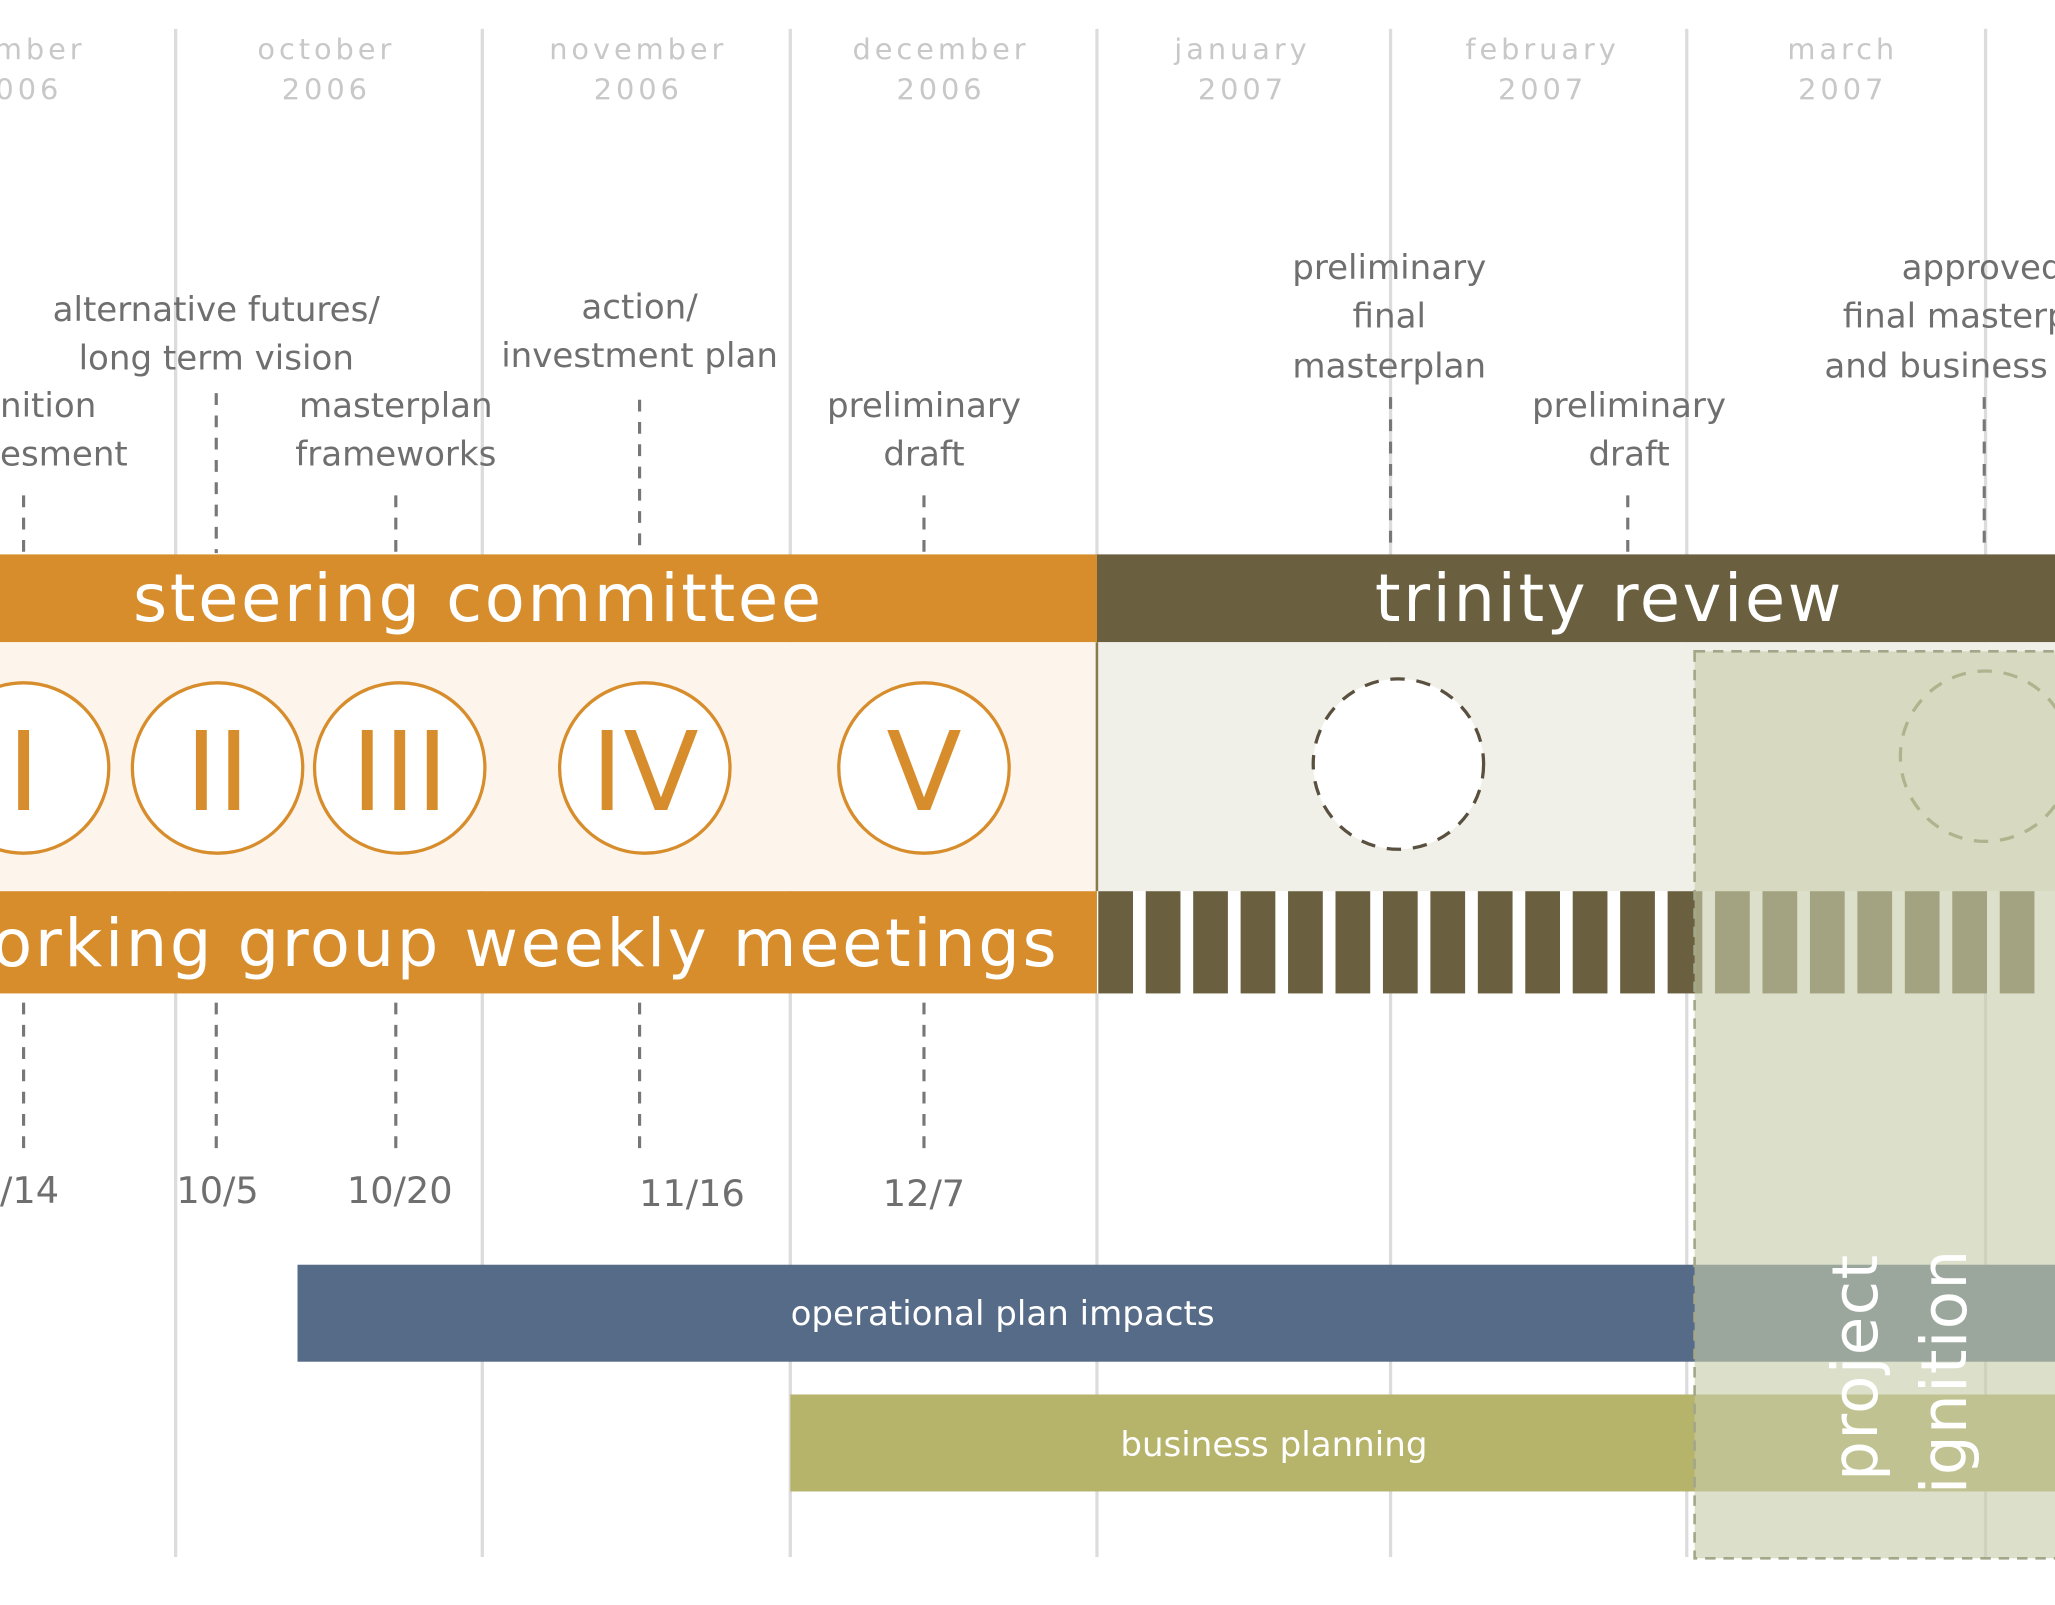  Describe the element at coordinates (216, 359) in the screenshot. I see `milestone-alternative-line2: long term vision` at that location.